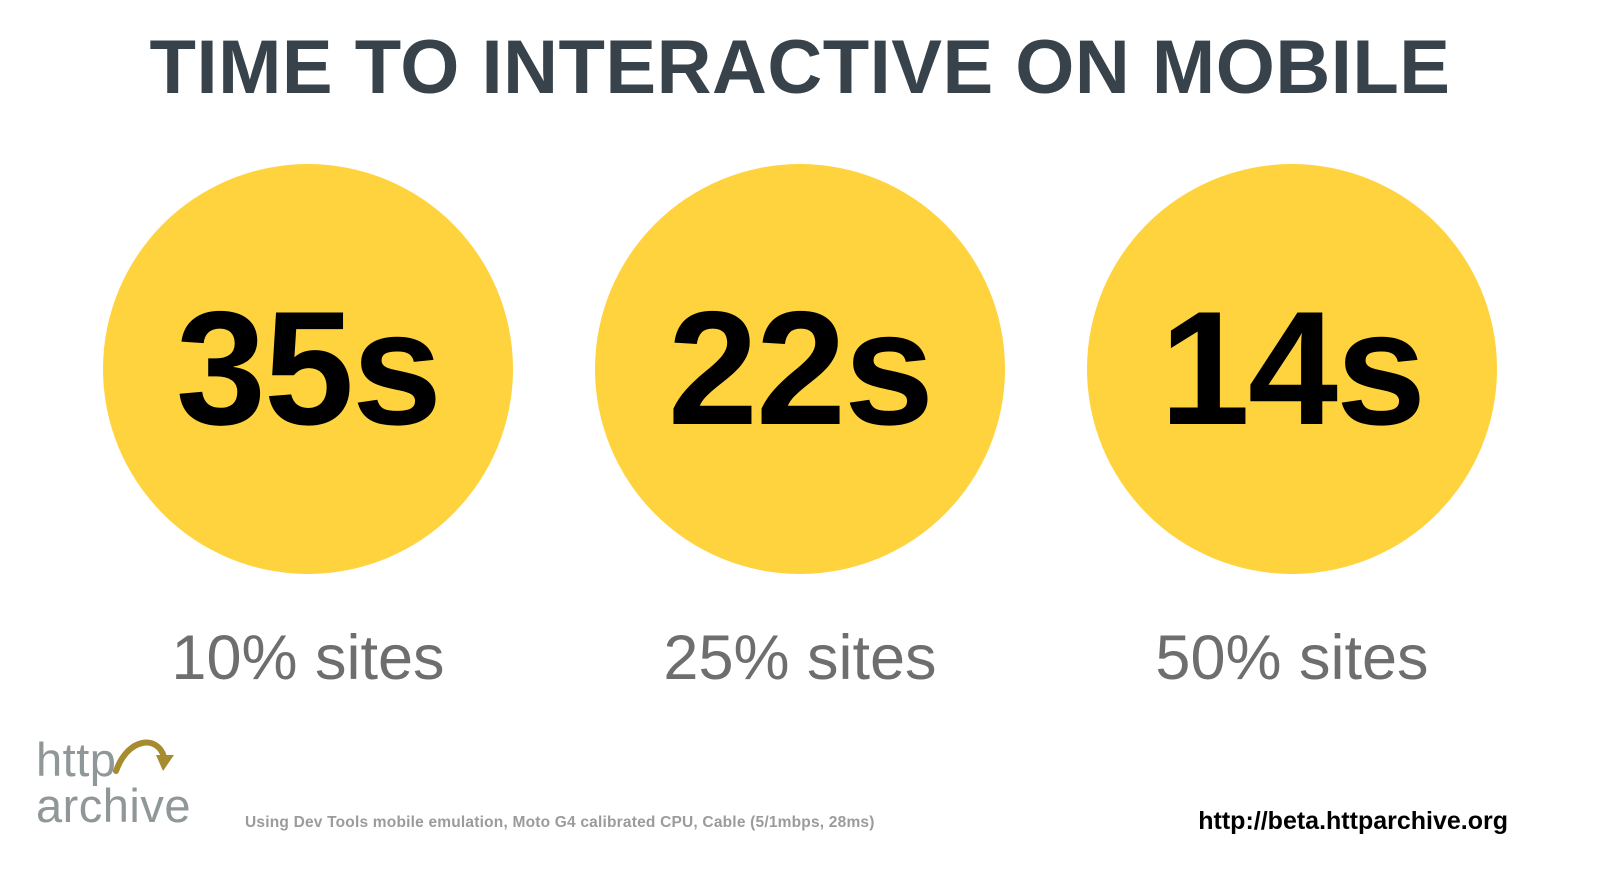 This screenshot has height=889, width=1600. What do you see at coordinates (800, 67) in the screenshot?
I see `page-title: TIME TO INTERACTIVE ON MOBILE` at bounding box center [800, 67].